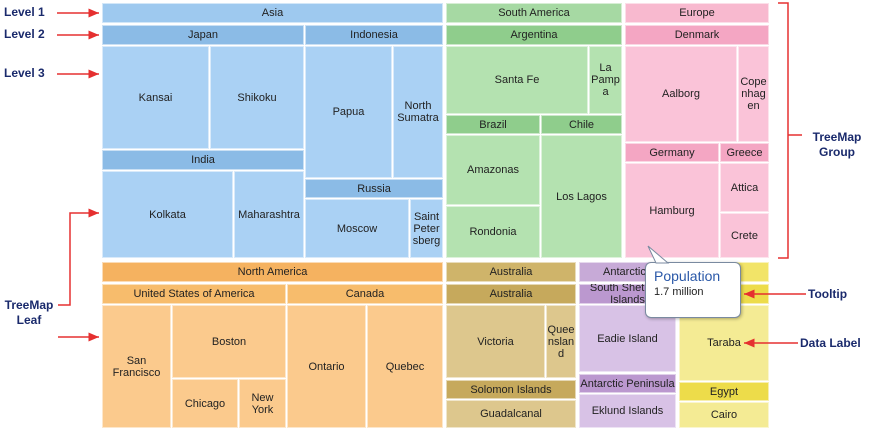  I want to click on leaf: Rondonia, so click(493, 232).